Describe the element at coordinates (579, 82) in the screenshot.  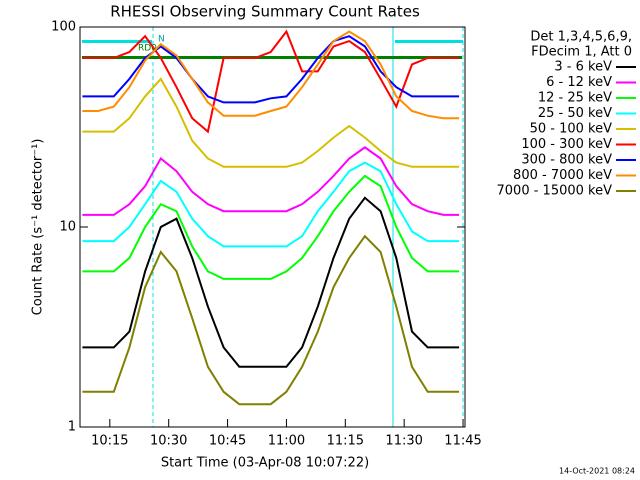
I see `legend-label: 6 - 12 keV` at that location.